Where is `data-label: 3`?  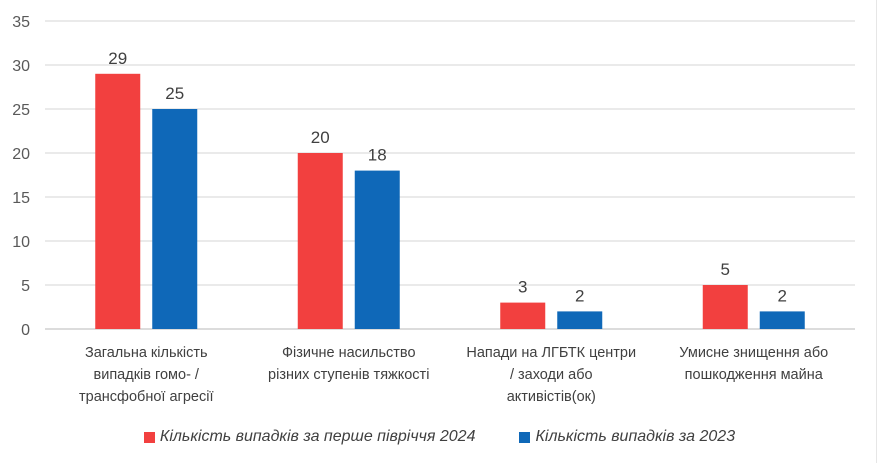
data-label: 3 is located at coordinates (522, 287).